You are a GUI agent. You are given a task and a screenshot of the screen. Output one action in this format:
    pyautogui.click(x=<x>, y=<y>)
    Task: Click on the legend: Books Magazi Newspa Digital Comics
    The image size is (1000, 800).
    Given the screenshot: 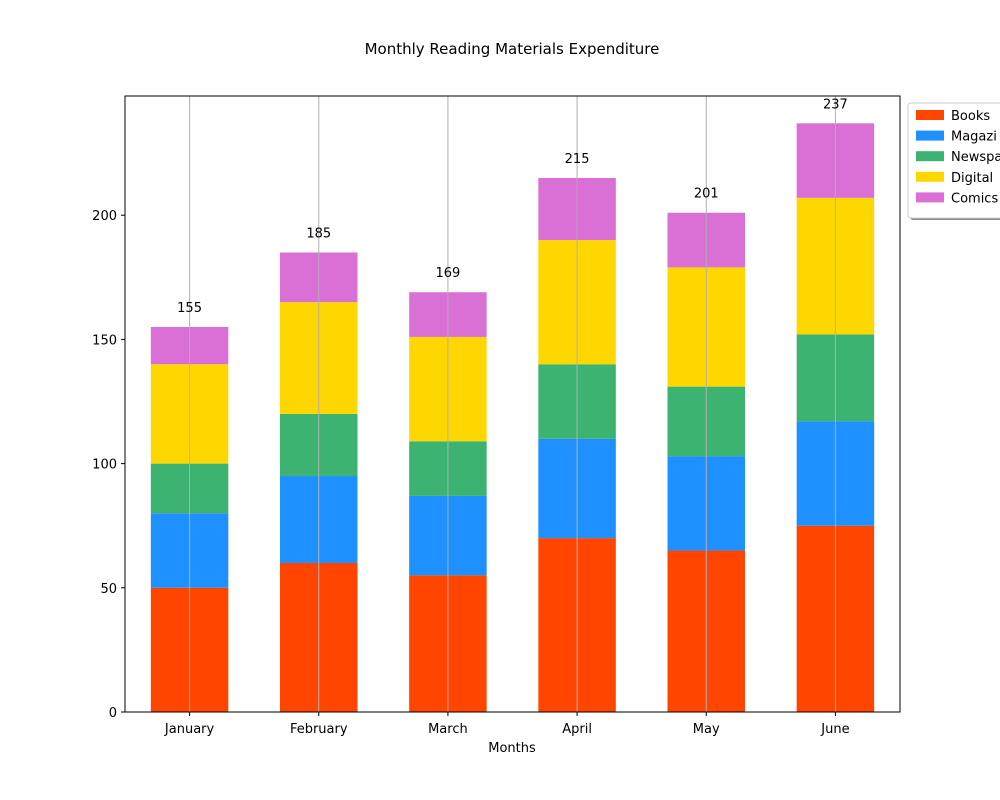 What is the action you would take?
    pyautogui.click(x=953, y=161)
    